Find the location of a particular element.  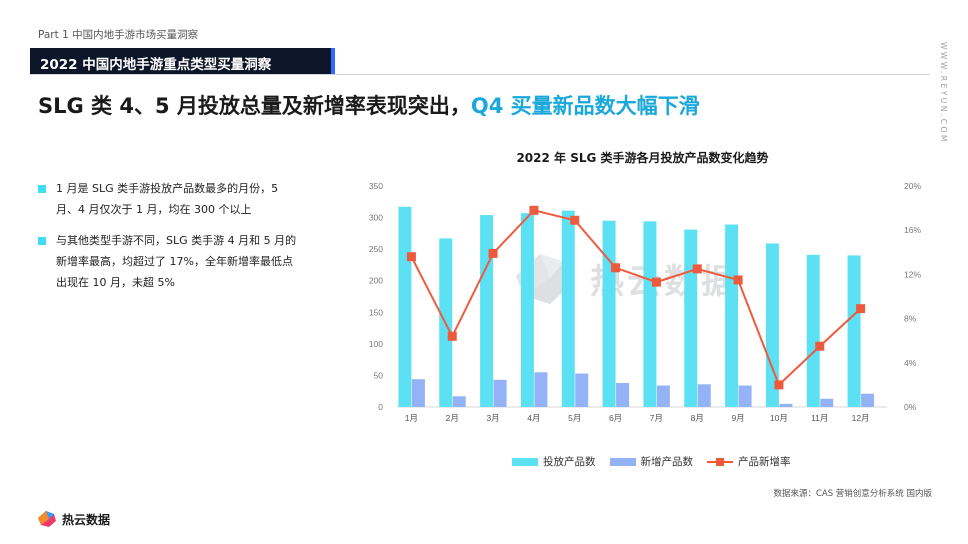

brand-logo: 热云数据 is located at coordinates (73, 519).